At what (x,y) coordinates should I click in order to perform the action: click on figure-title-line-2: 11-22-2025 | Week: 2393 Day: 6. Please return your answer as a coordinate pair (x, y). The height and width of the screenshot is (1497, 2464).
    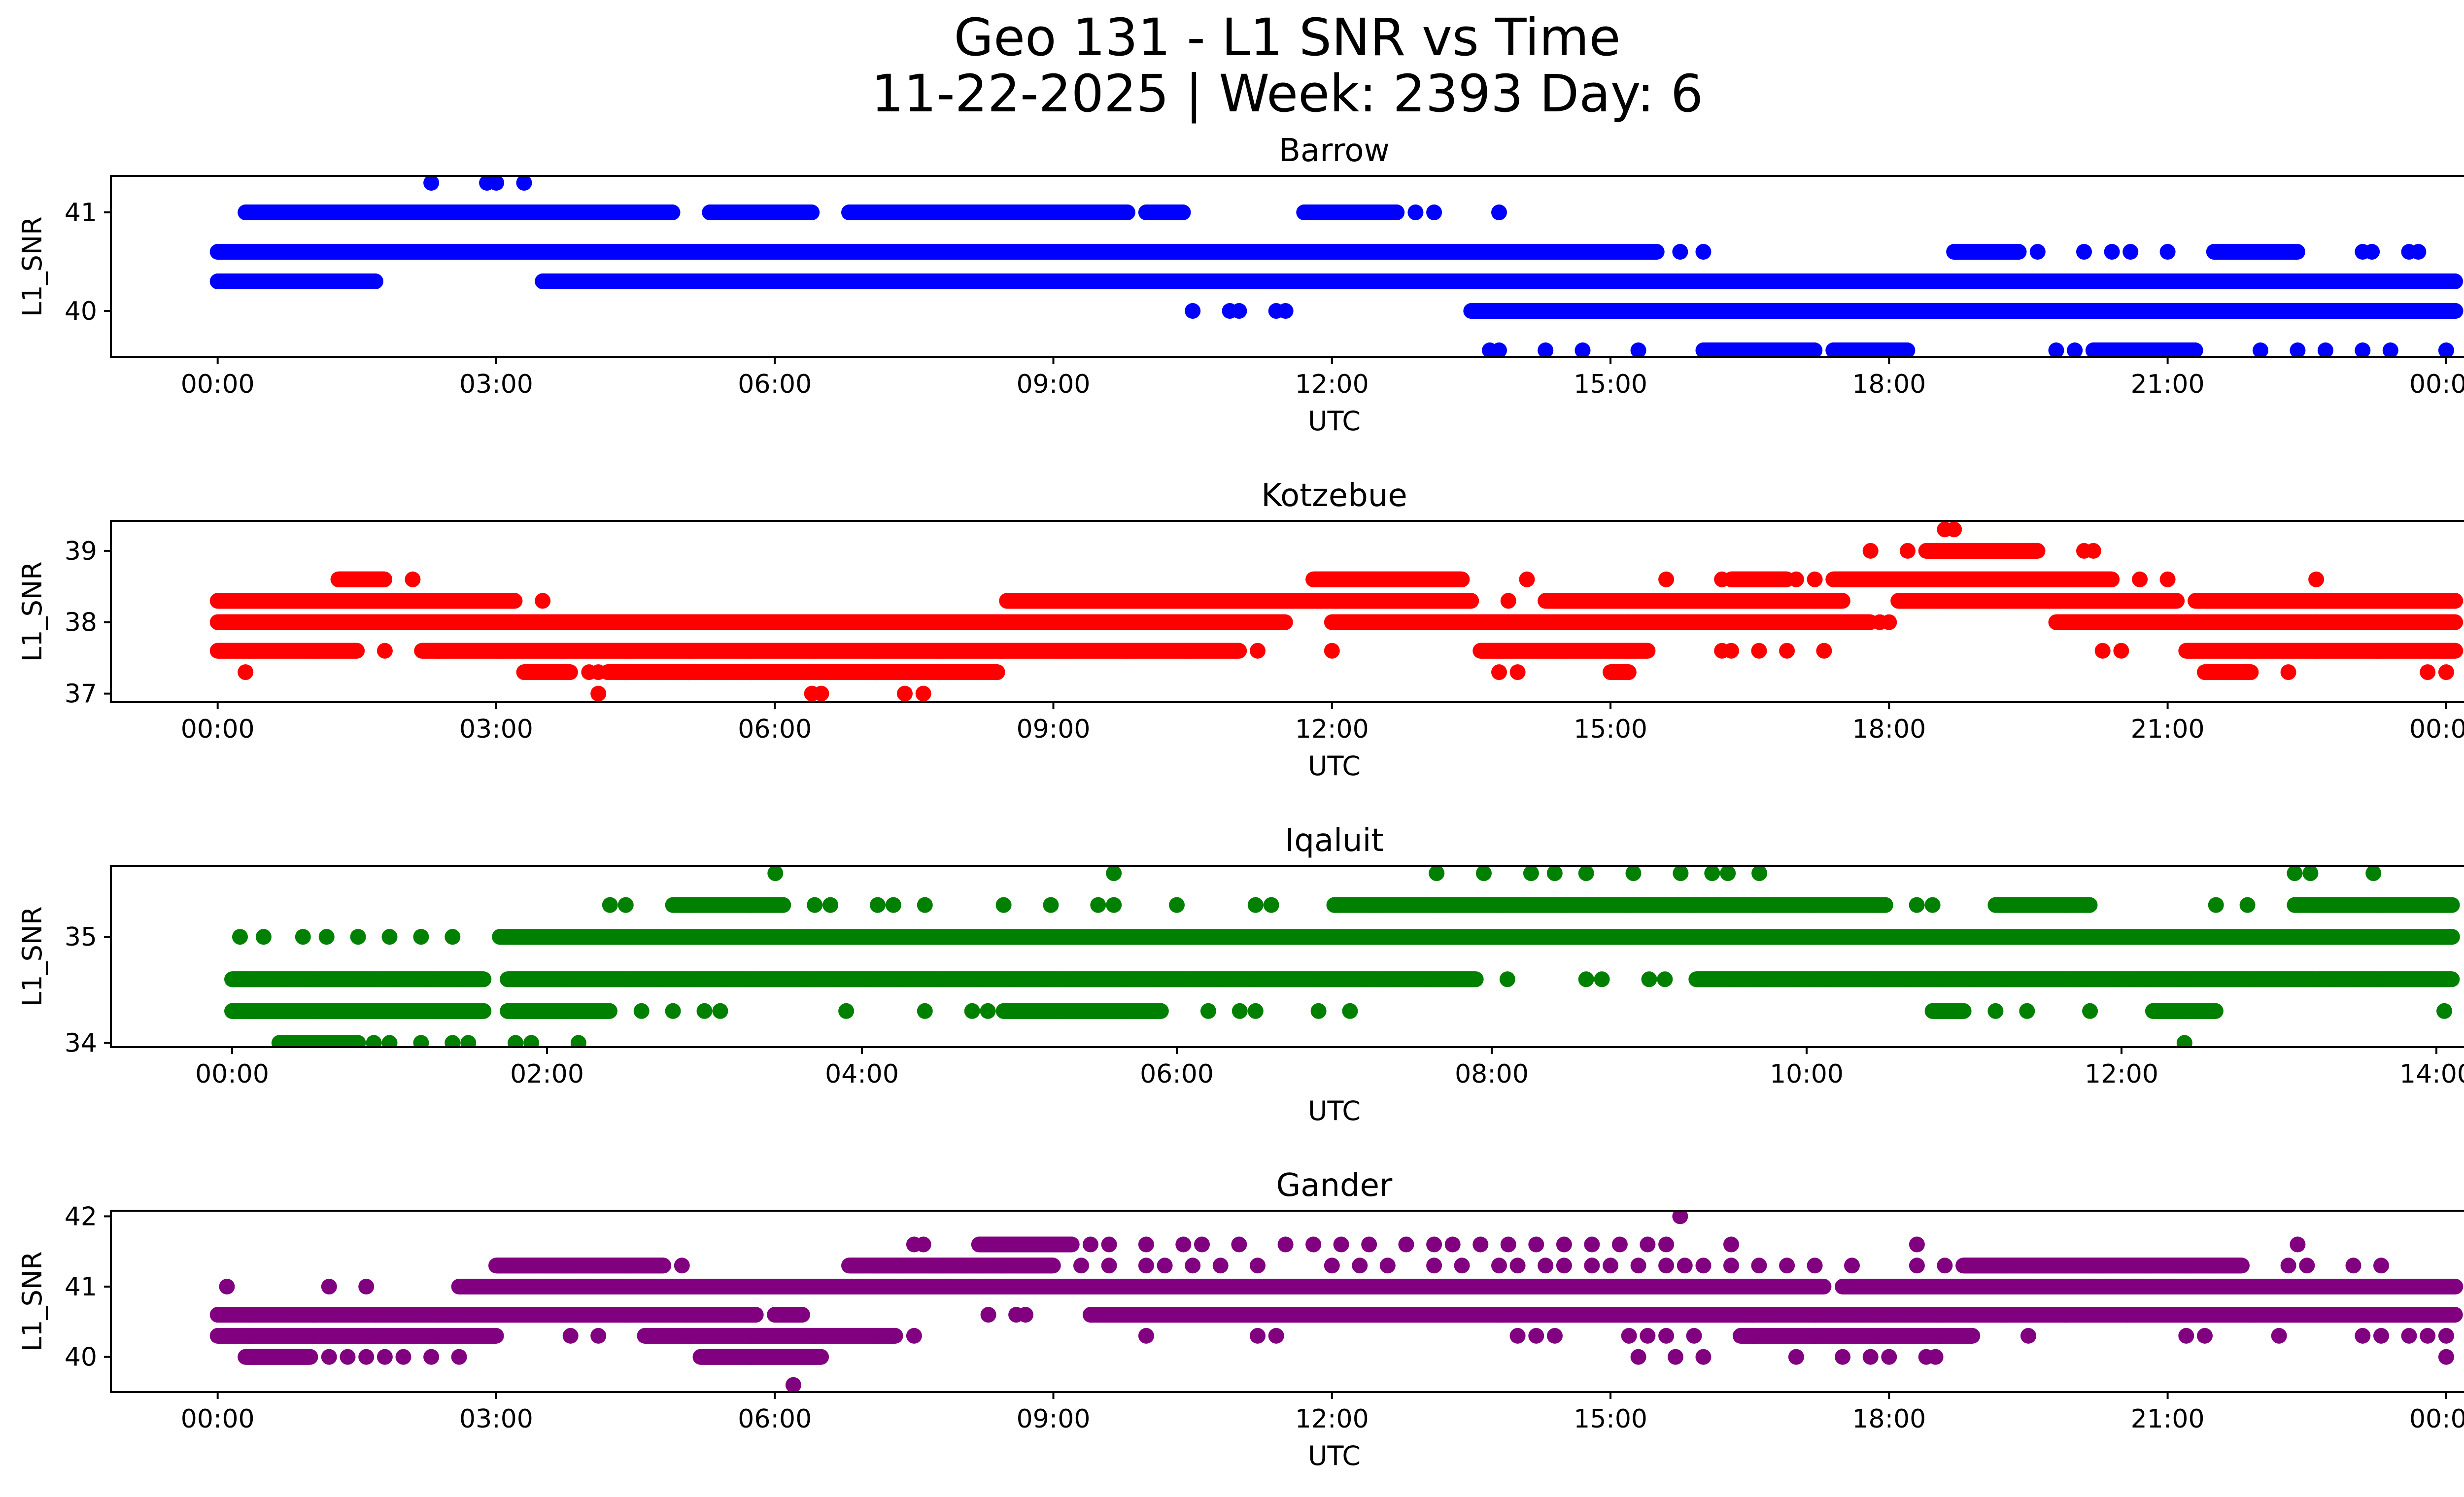
    Looking at the image, I should click on (1287, 94).